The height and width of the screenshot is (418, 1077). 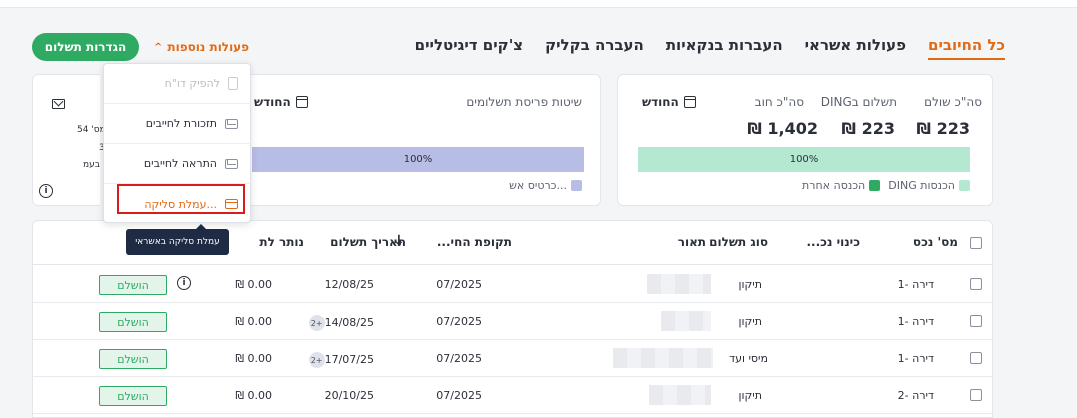 What do you see at coordinates (976, 243) in the screenshot?
I see `select-all-checkbox` at bounding box center [976, 243].